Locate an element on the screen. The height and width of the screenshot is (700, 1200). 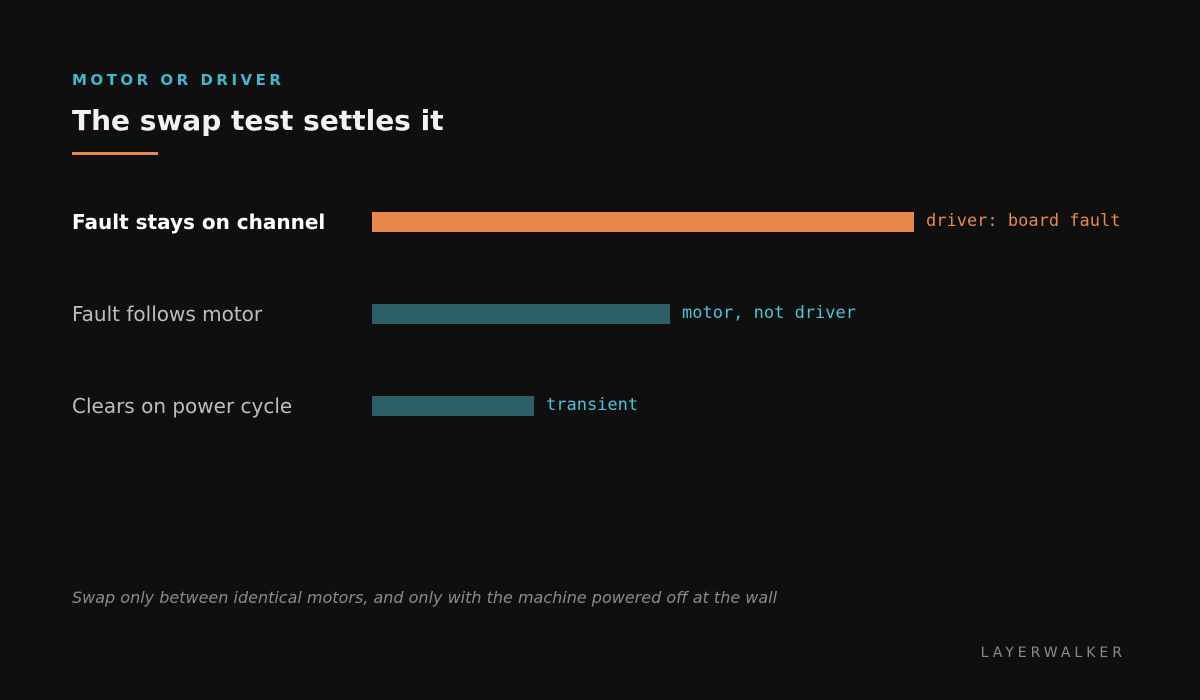
row-note: driver: board fault is located at coordinates (1023, 221).